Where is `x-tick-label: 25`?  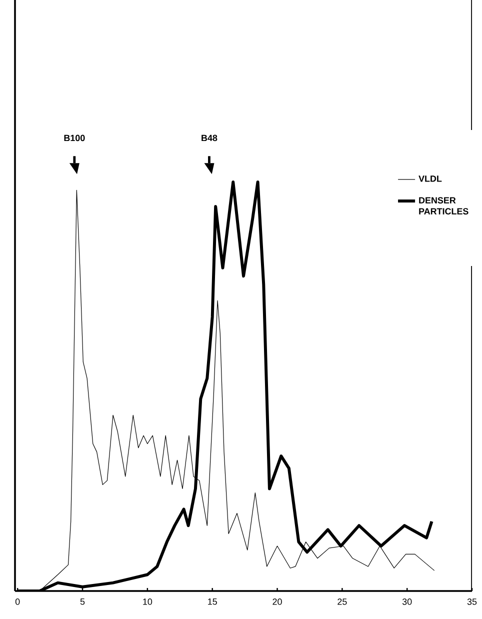
x-tick-label: 25 is located at coordinates (342, 601).